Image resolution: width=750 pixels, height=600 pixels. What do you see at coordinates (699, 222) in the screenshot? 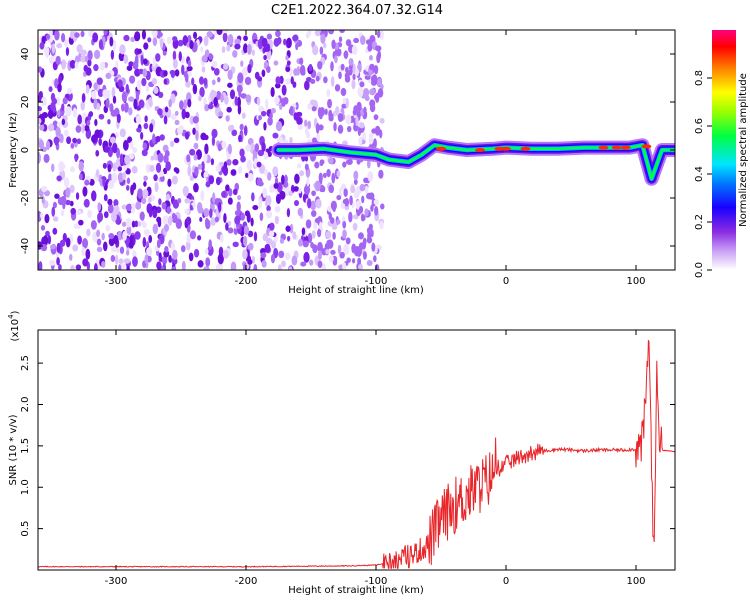
I see `colorbar-tick-label: 0.2` at bounding box center [699, 222].